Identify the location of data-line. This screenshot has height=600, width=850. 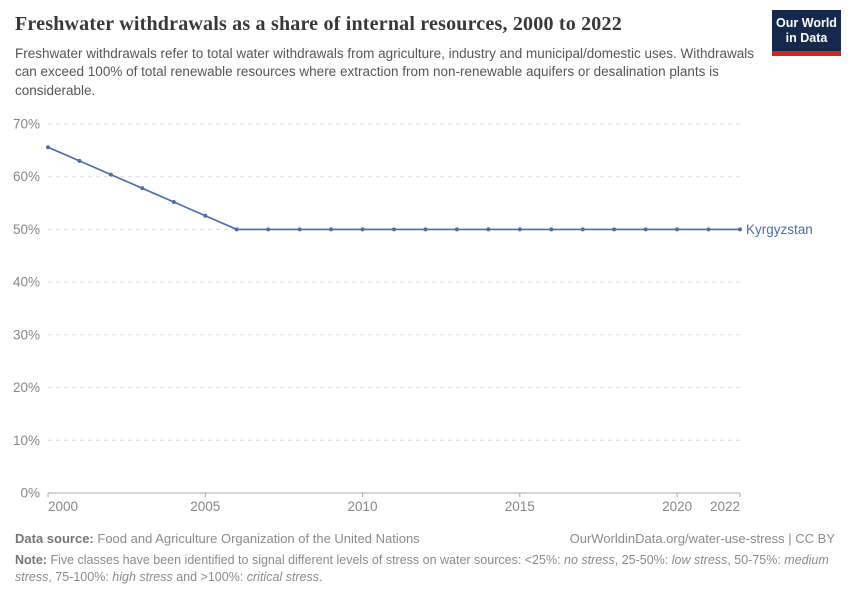
(393, 188).